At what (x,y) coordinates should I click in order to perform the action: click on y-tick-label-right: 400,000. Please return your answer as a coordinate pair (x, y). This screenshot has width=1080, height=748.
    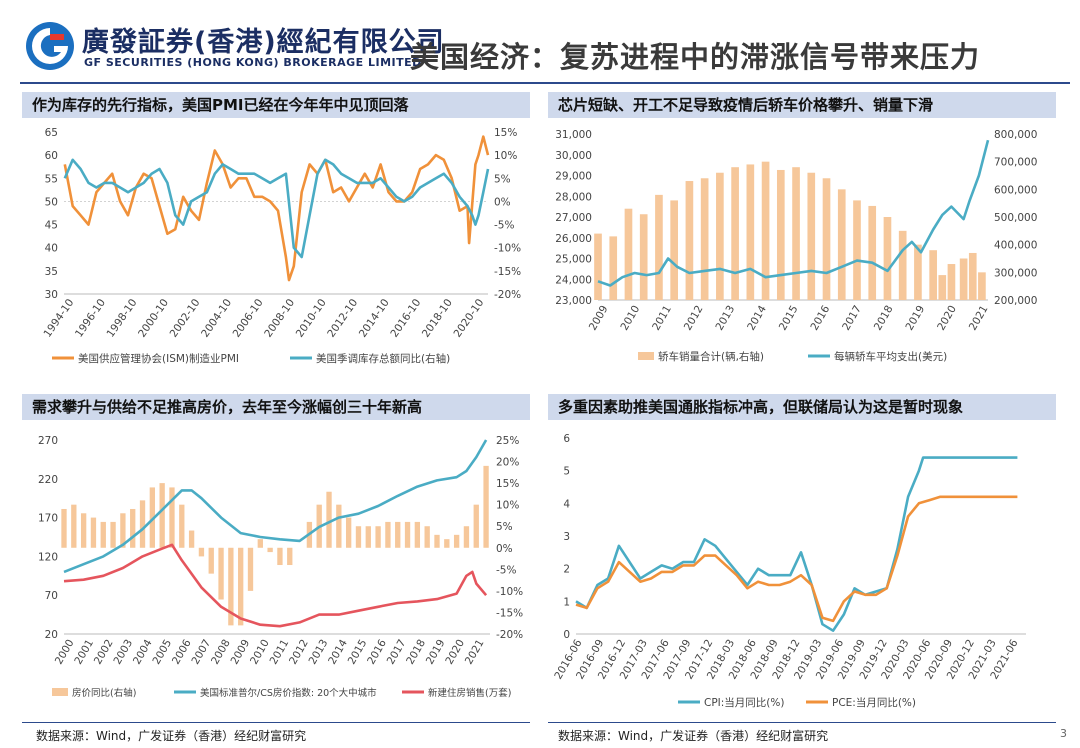
    Looking at the image, I should click on (1015, 246).